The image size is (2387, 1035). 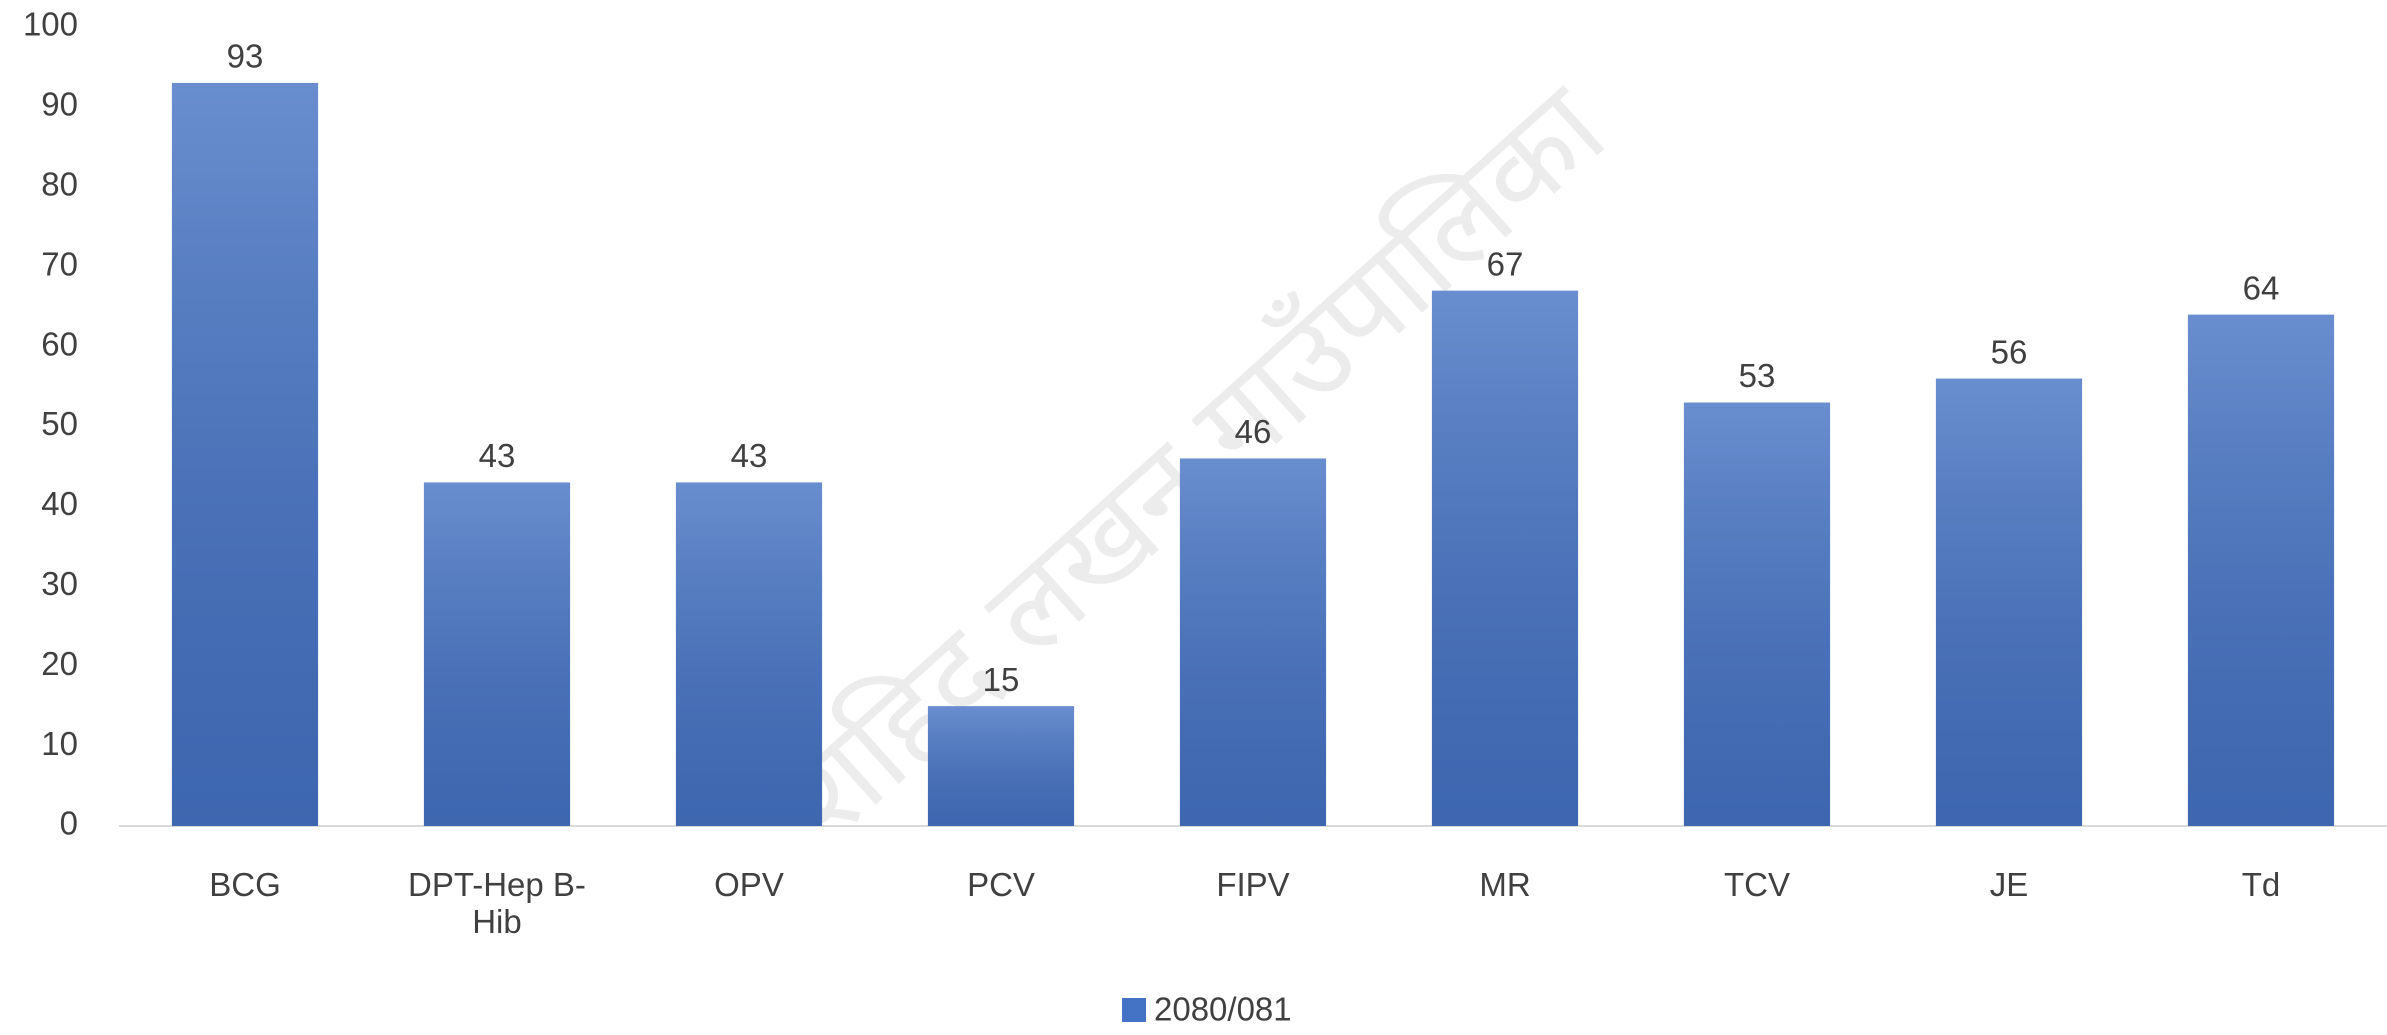 I want to click on data-label: 46, so click(x=1253, y=431).